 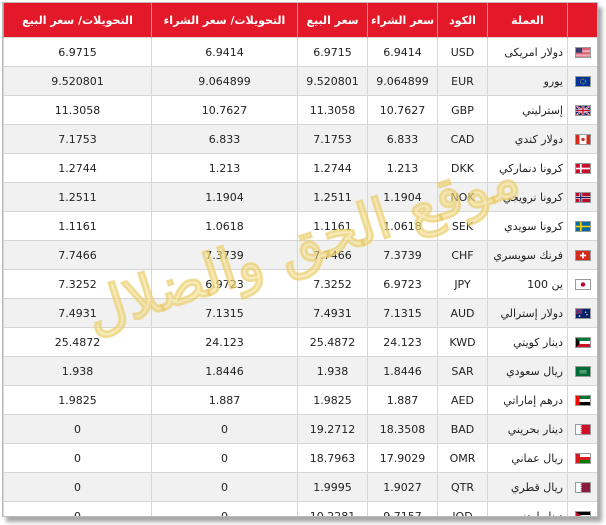 What do you see at coordinates (300, 371) in the screenshot?
I see `table-row: ريال سعودي SAR 1.8446 1.938 1.8446 1.938` at bounding box center [300, 371].